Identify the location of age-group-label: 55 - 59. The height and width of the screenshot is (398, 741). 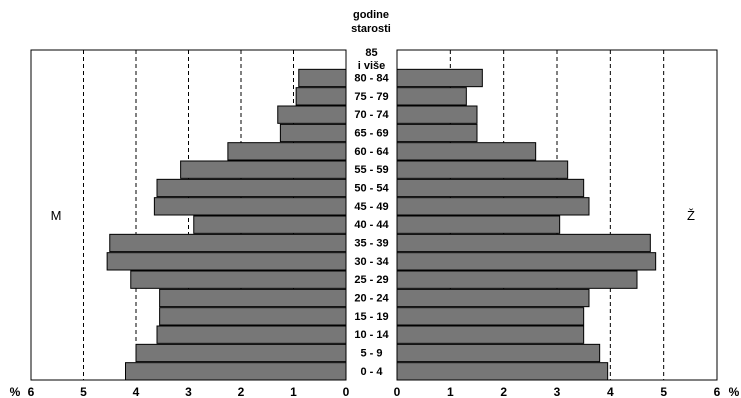
(371, 170).